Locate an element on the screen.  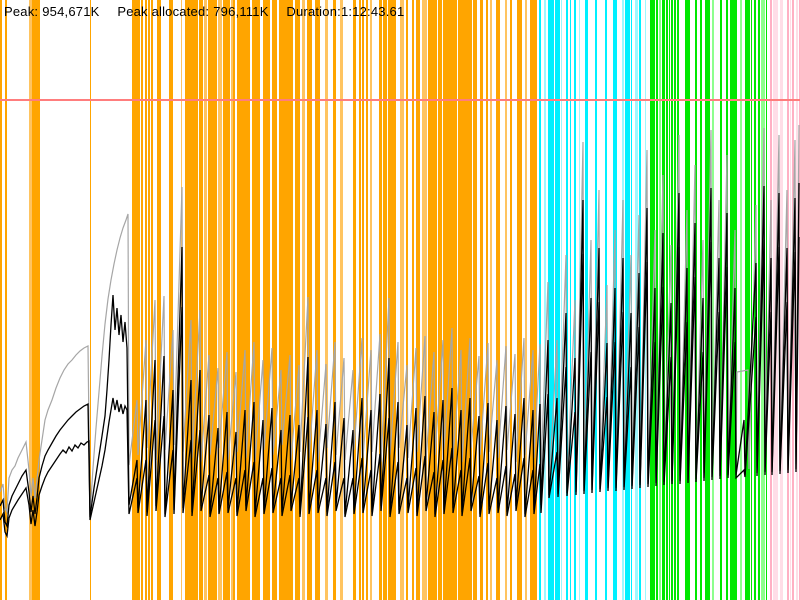
duration-stat: Duration:1:12:43.61 is located at coordinates (345, 11).